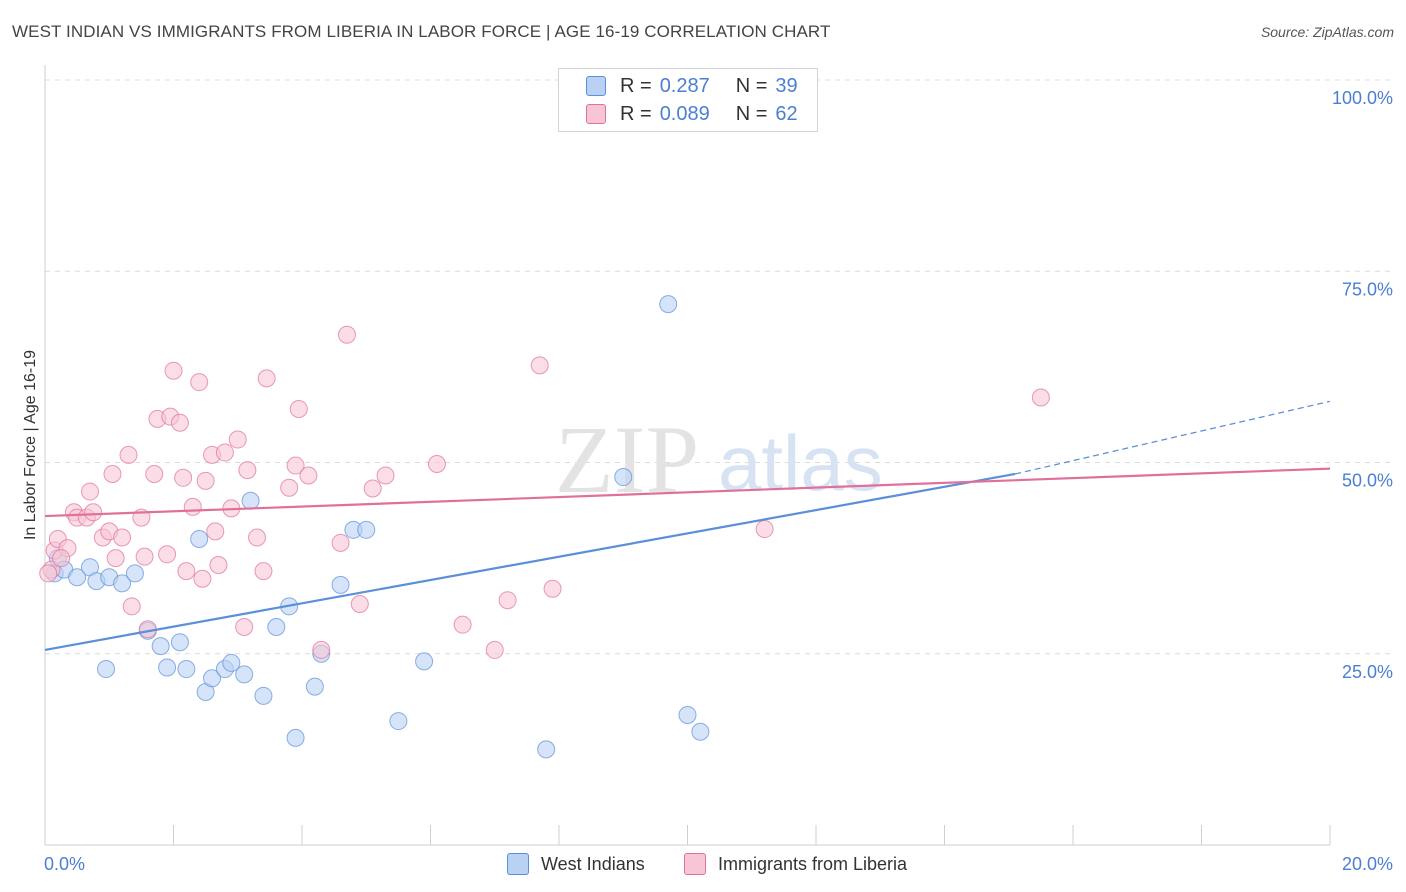  What do you see at coordinates (1327, 32) in the screenshot?
I see `chart-source: Source: ZipAtlas.com` at bounding box center [1327, 32].